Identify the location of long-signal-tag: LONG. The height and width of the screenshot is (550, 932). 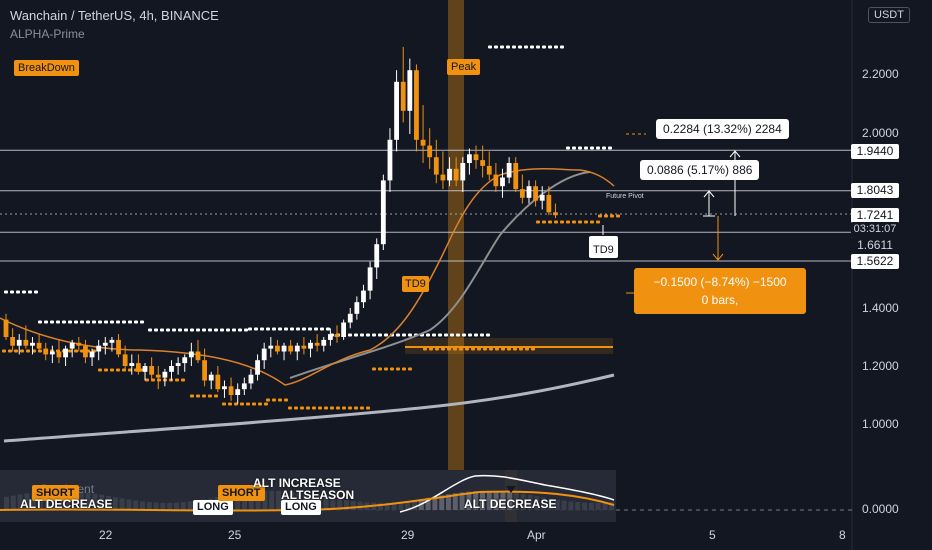
(301, 507).